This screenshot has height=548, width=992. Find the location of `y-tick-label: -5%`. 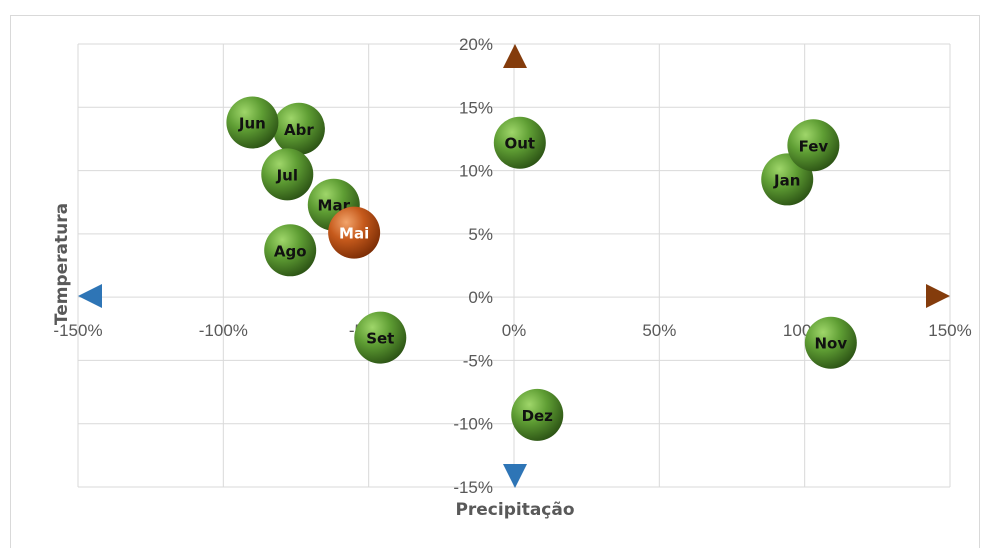

y-tick-label: -5% is located at coordinates (478, 360).